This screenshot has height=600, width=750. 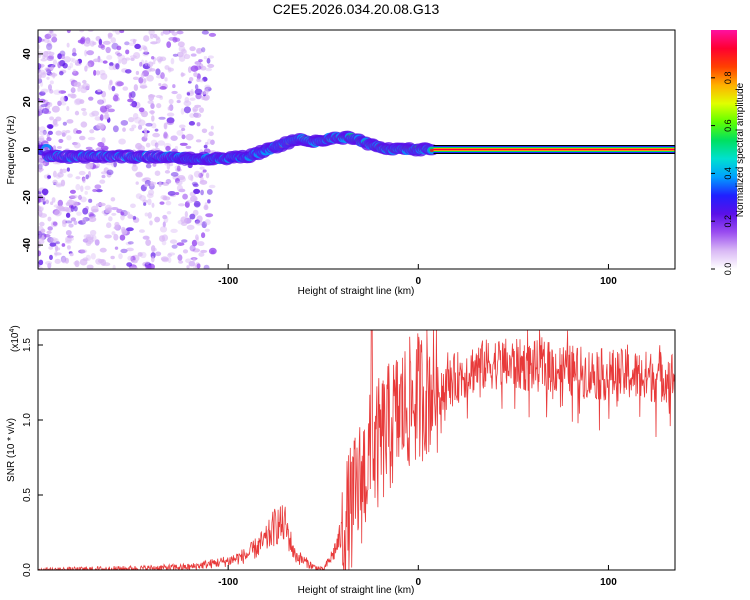 I want to click on spectrogram-x-tick-label: 0, so click(x=419, y=281).